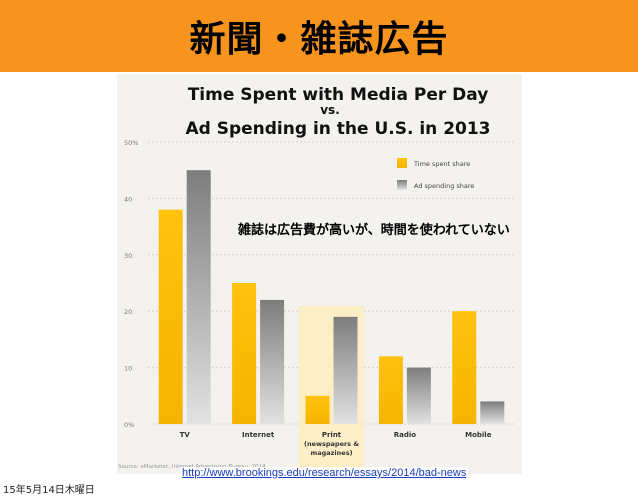  Describe the element at coordinates (331, 444) in the screenshot. I see `x-tick-label: (newspapers &` at that location.